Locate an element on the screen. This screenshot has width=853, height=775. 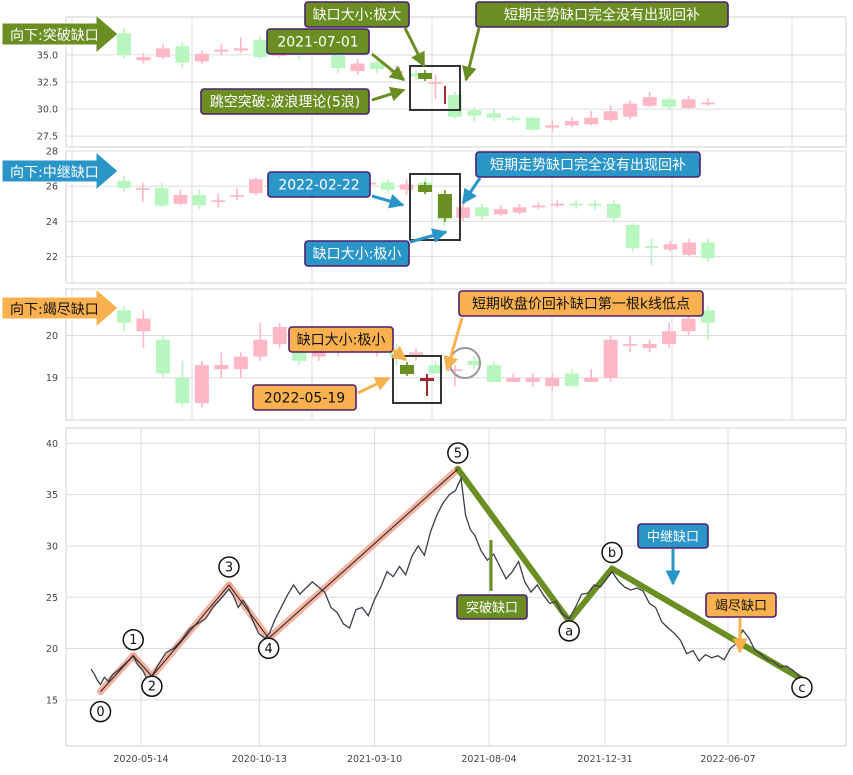
label-text: 突破缺口 is located at coordinates (492, 608).